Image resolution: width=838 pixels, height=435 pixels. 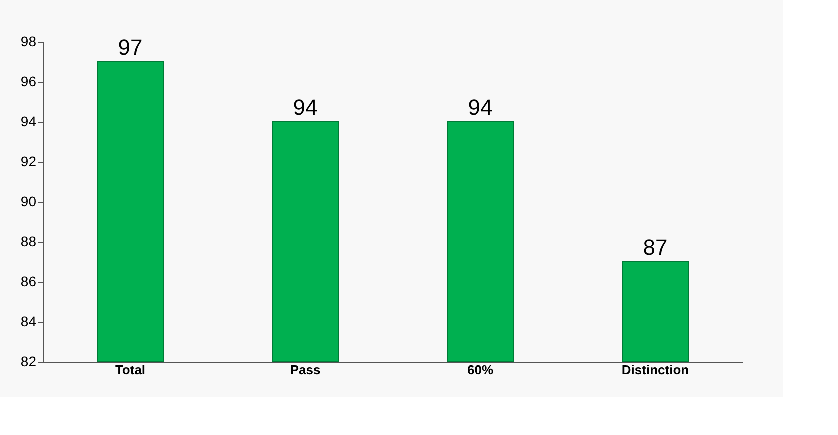 I want to click on x-tick-label: Pass, so click(x=305, y=370).